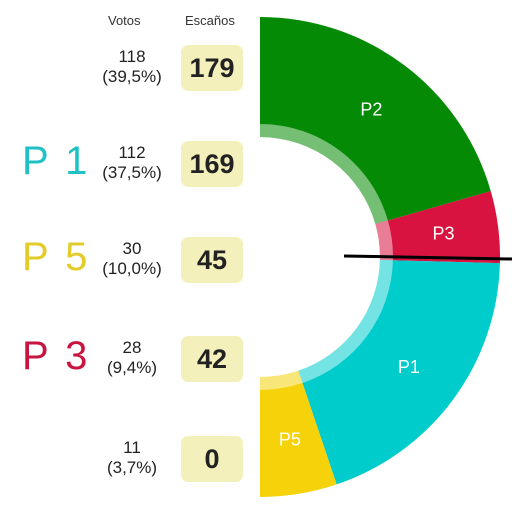  I want to click on votes-count: 112, so click(132, 152).